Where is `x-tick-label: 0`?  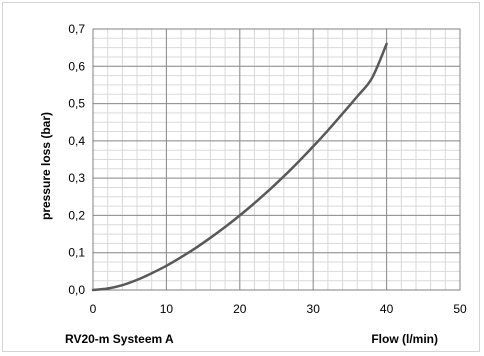 x-tick-label: 0 is located at coordinates (93, 309).